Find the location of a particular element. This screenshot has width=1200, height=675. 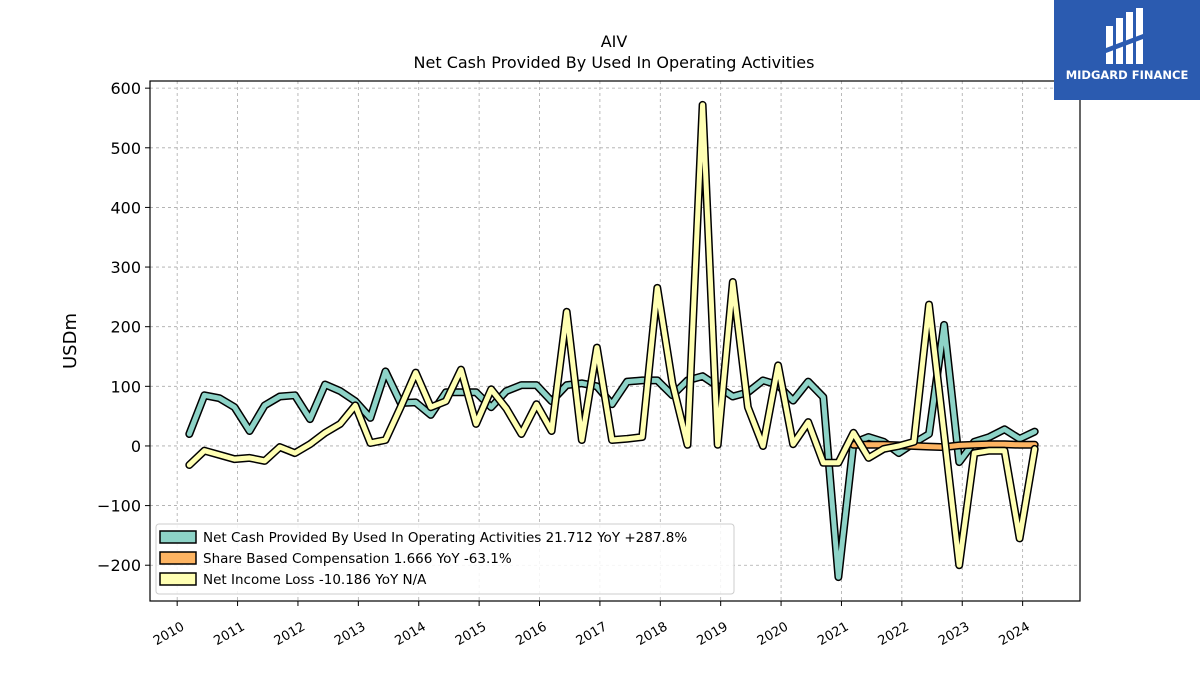

x-tick-label: 2012 is located at coordinates (290, 634).